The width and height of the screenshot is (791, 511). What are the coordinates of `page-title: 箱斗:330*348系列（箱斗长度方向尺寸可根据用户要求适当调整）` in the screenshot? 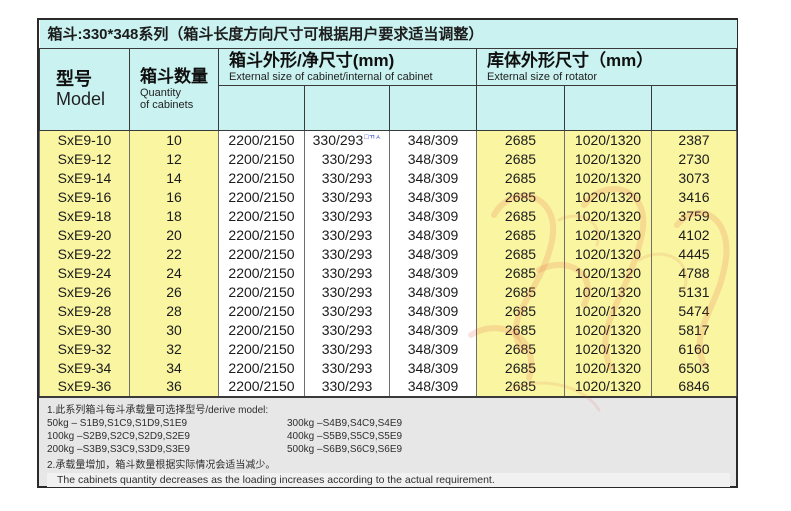 It's located at (388, 34).